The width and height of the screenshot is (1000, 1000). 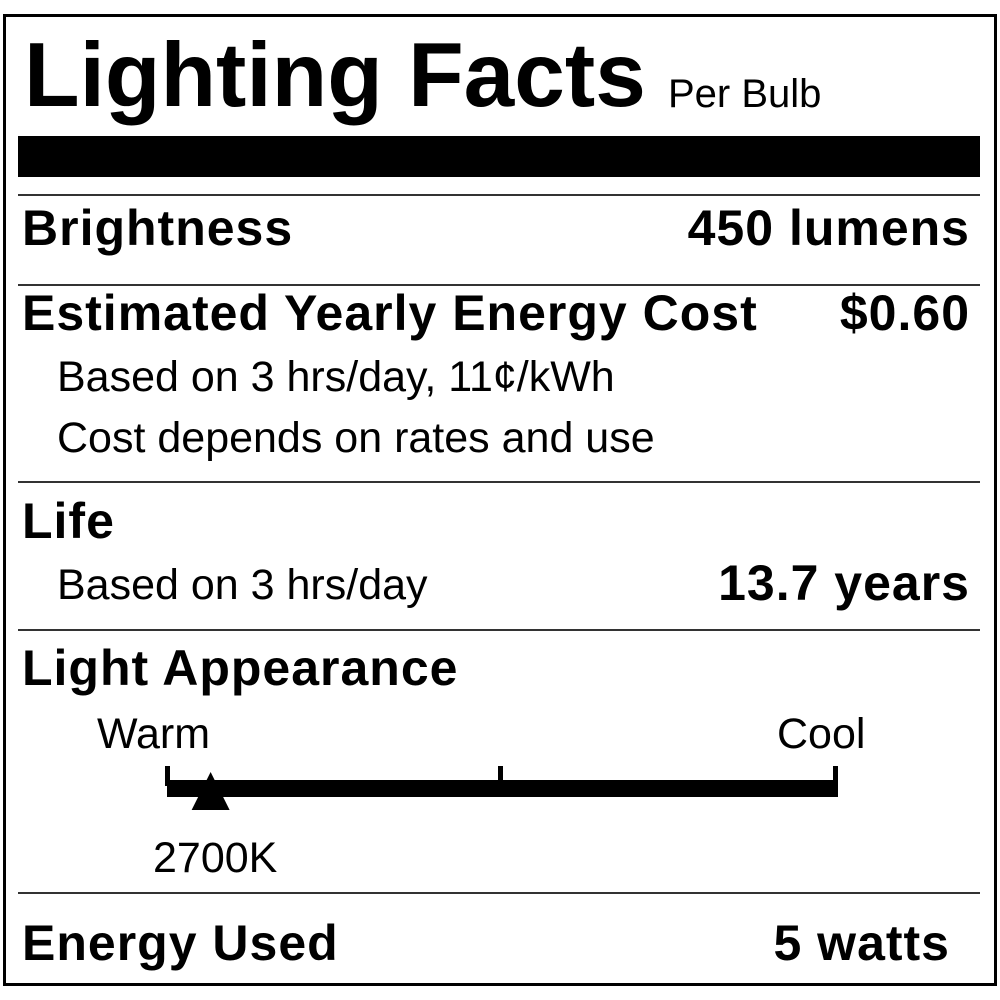 I want to click on cost-note-rate: Based on 3 hrs/day, 11¢/kWh, so click(x=336, y=377).